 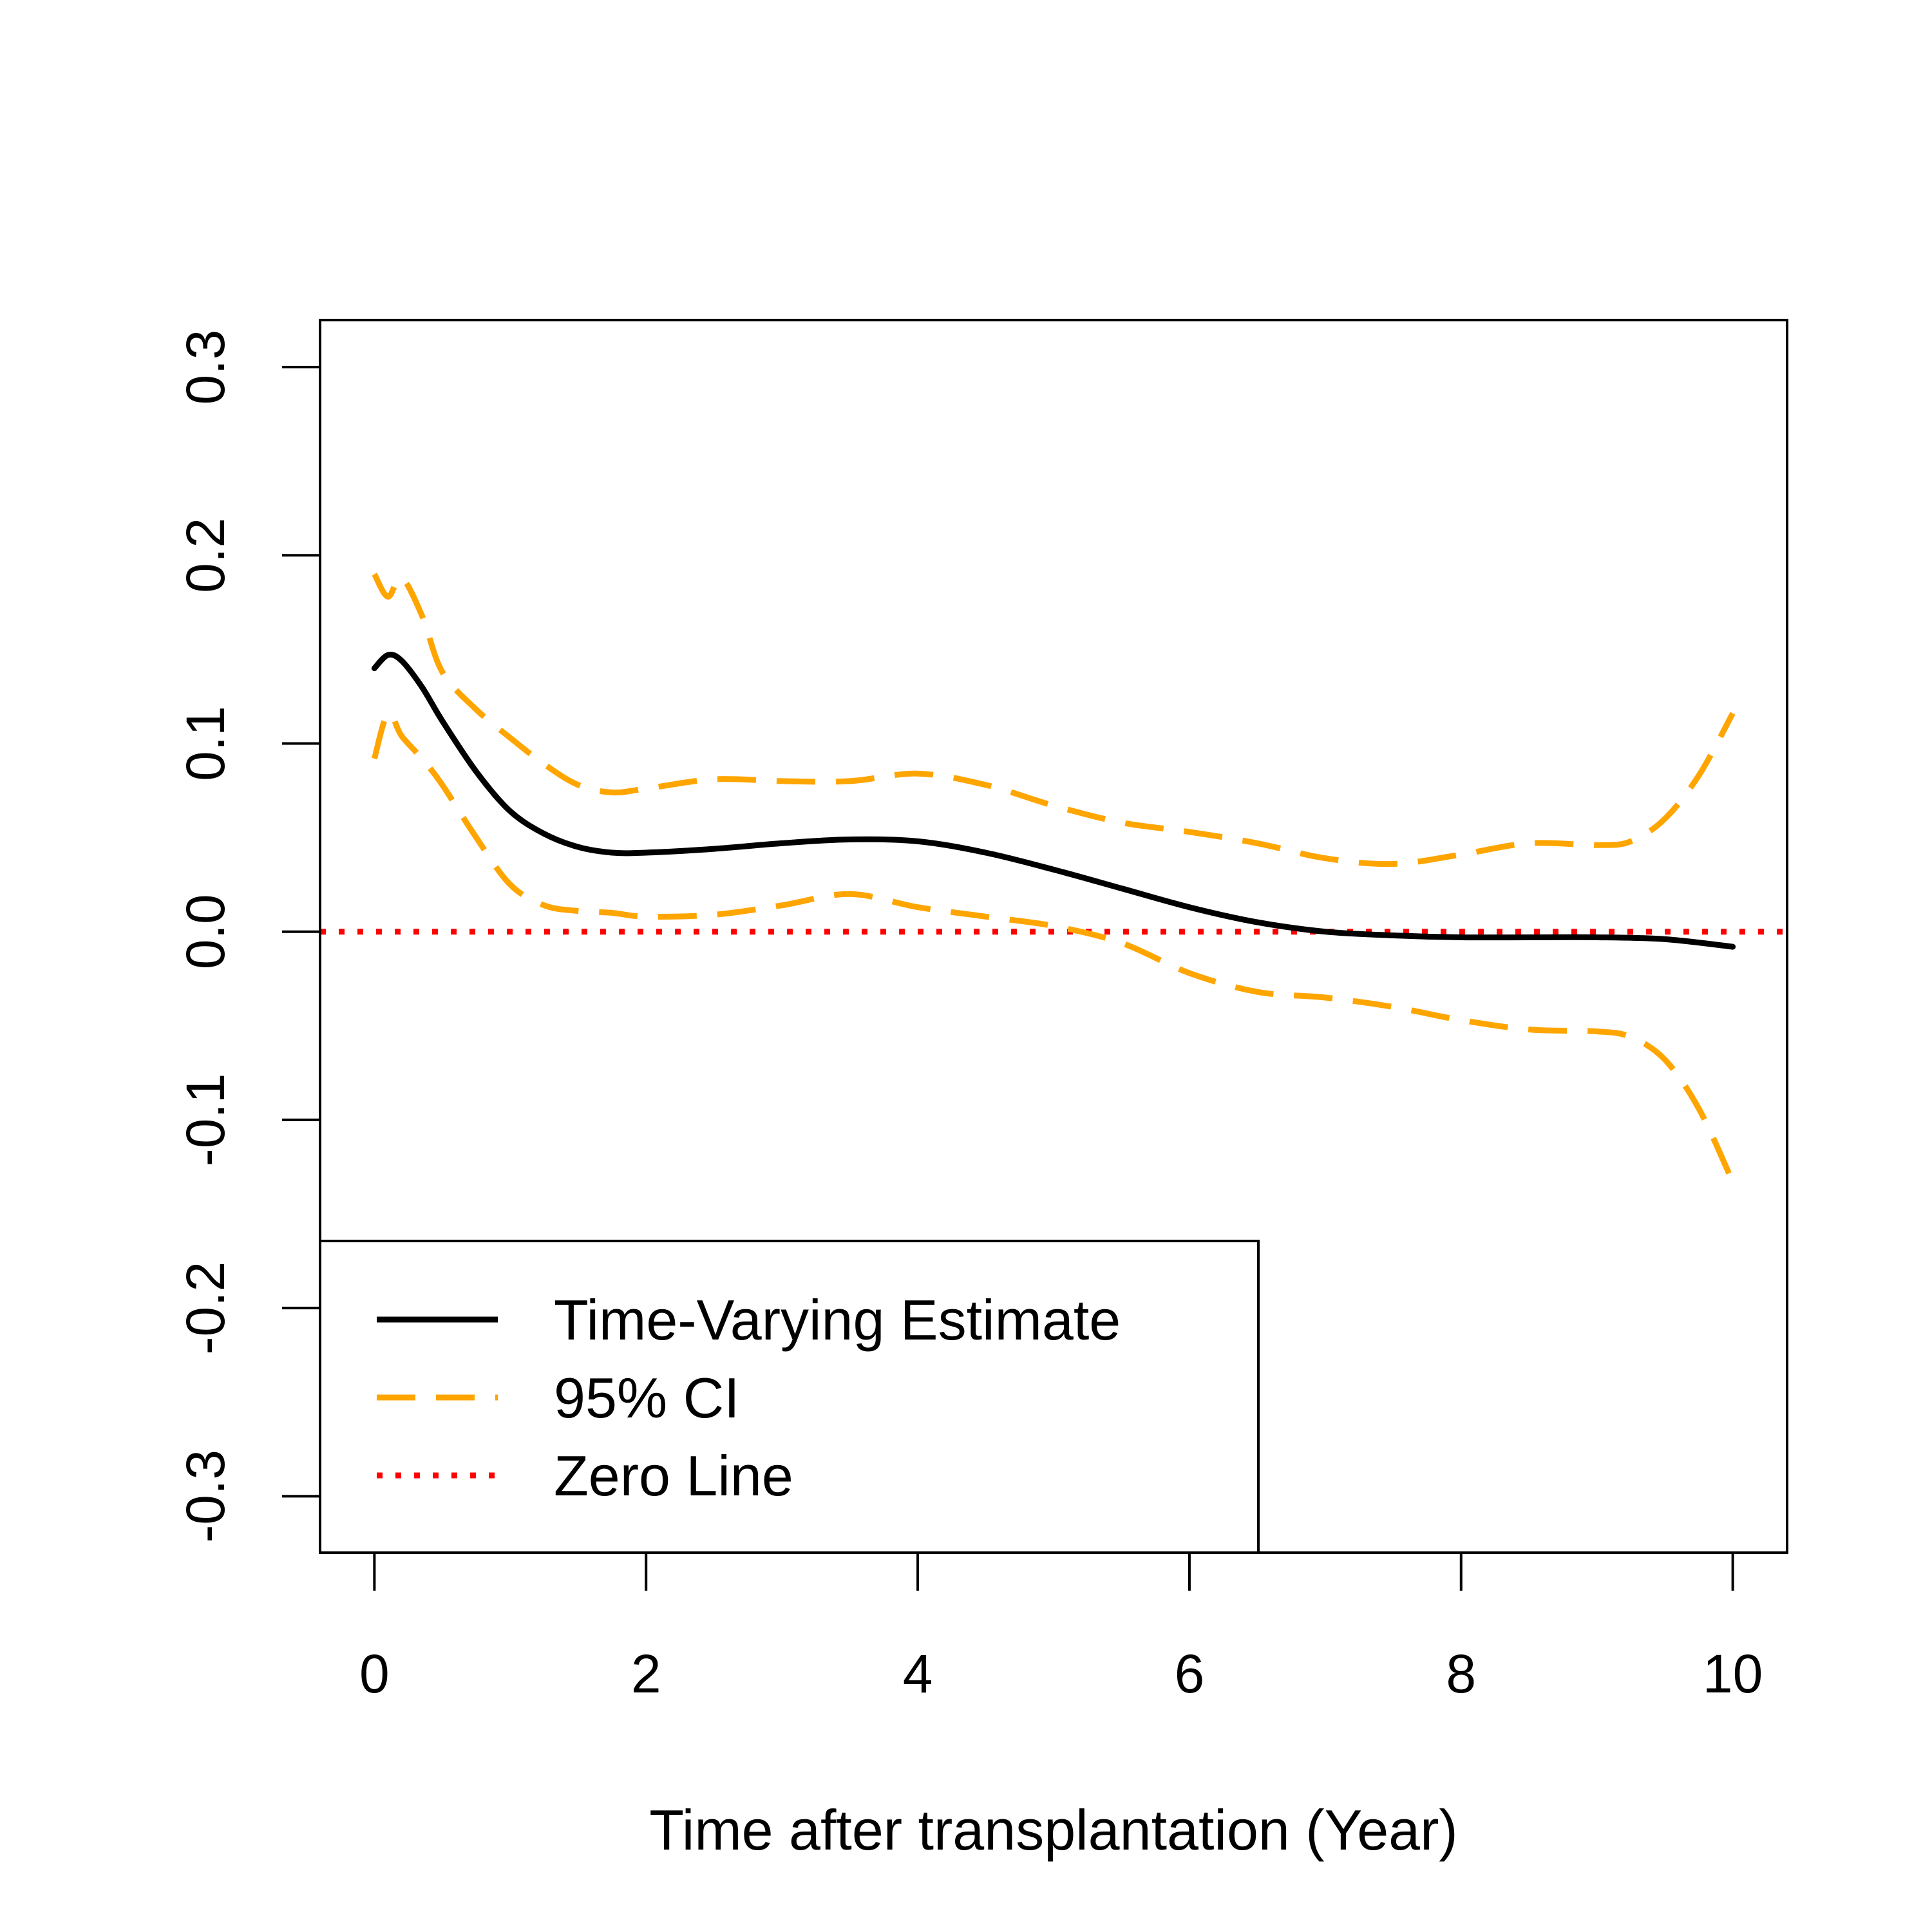 What do you see at coordinates (206, 1308) in the screenshot?
I see `y-tick-label: -0.2` at bounding box center [206, 1308].